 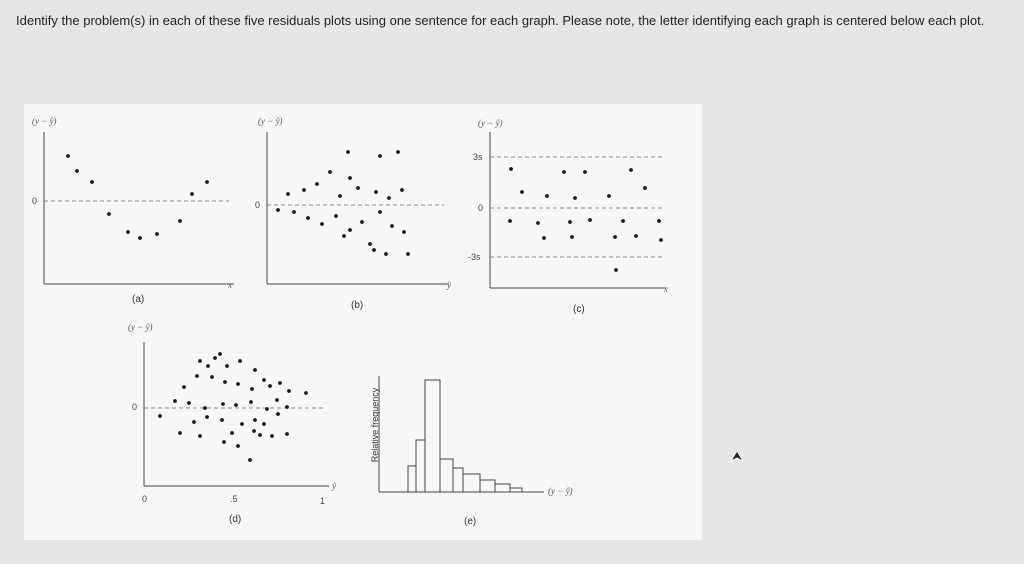 I want to click on plot-c, so click(x=577, y=210).